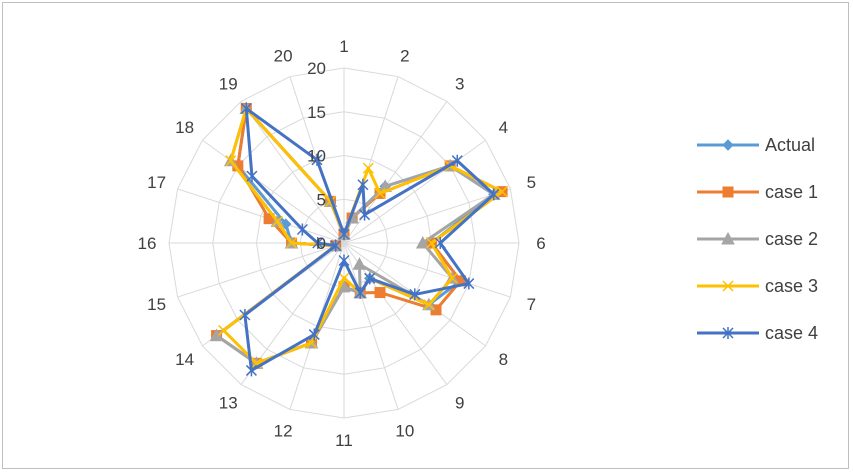 The width and height of the screenshot is (853, 475). I want to click on category-label: 5, so click(531, 182).